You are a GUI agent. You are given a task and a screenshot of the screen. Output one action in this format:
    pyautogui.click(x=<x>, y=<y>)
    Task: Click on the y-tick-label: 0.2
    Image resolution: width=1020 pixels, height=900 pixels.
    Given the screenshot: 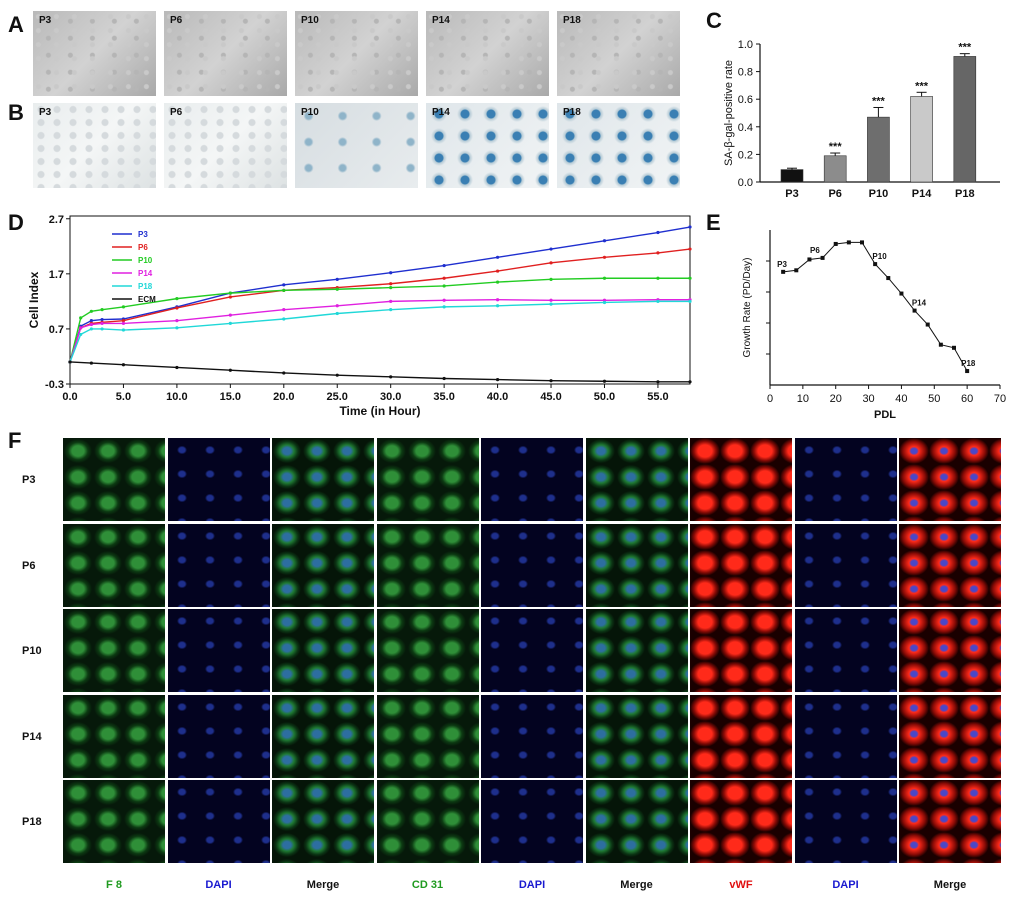 What is the action you would take?
    pyautogui.click(x=745, y=155)
    